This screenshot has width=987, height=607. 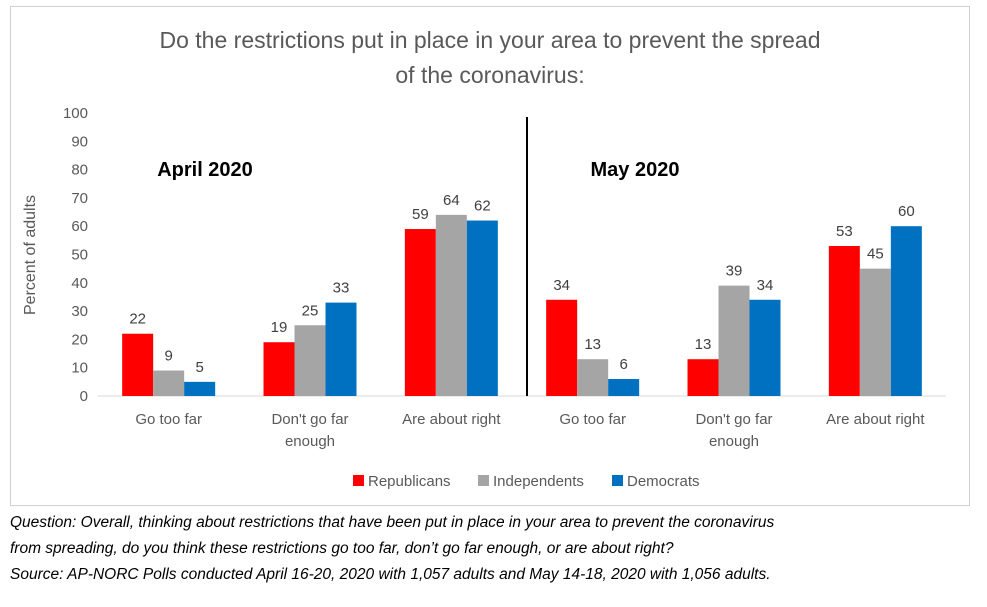 What do you see at coordinates (538, 481) in the screenshot?
I see `legend-label: Independents` at bounding box center [538, 481].